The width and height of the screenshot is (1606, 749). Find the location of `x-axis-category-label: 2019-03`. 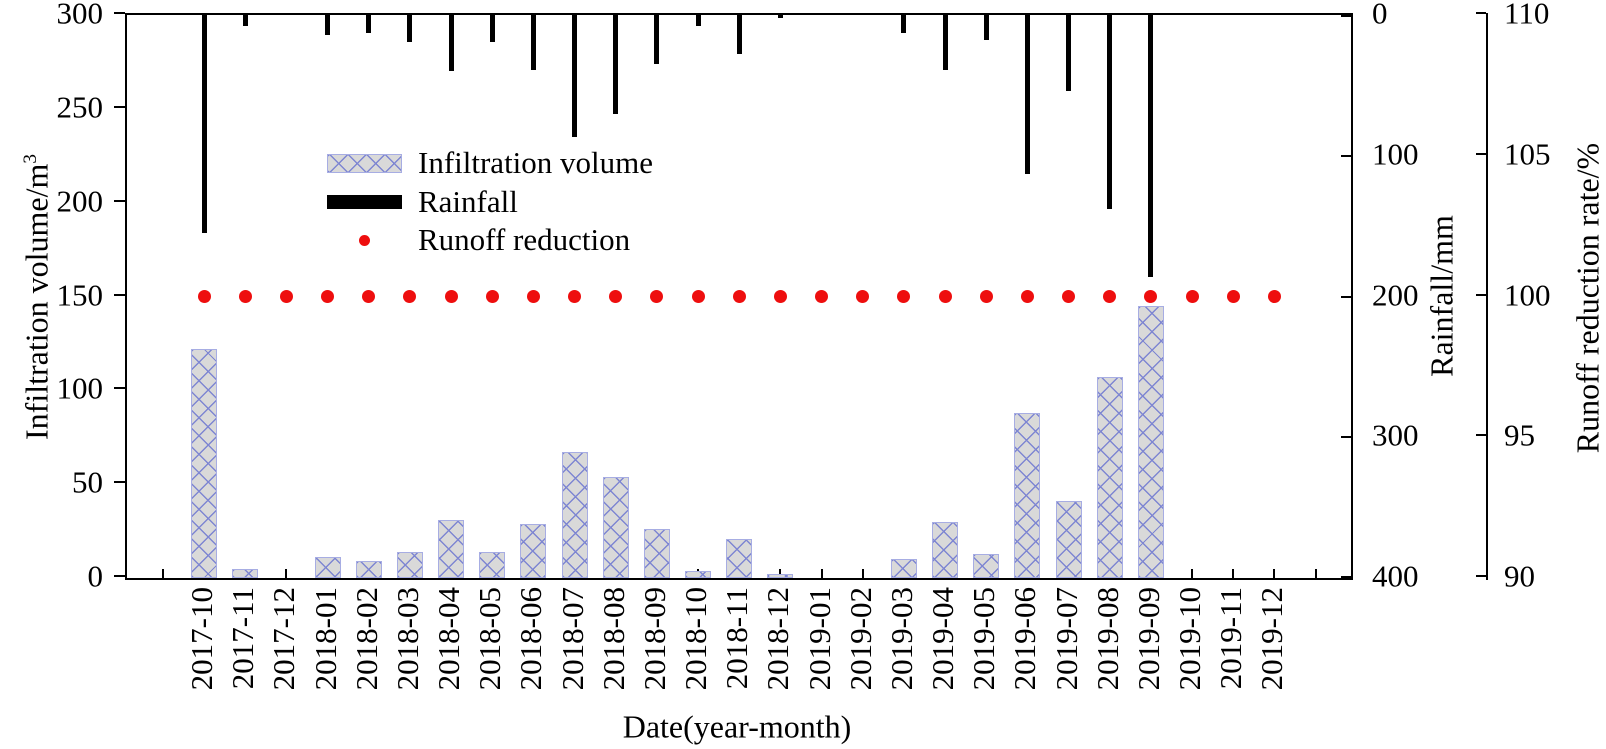

x-axis-category-label: 2019-03 is located at coordinates (901, 639).